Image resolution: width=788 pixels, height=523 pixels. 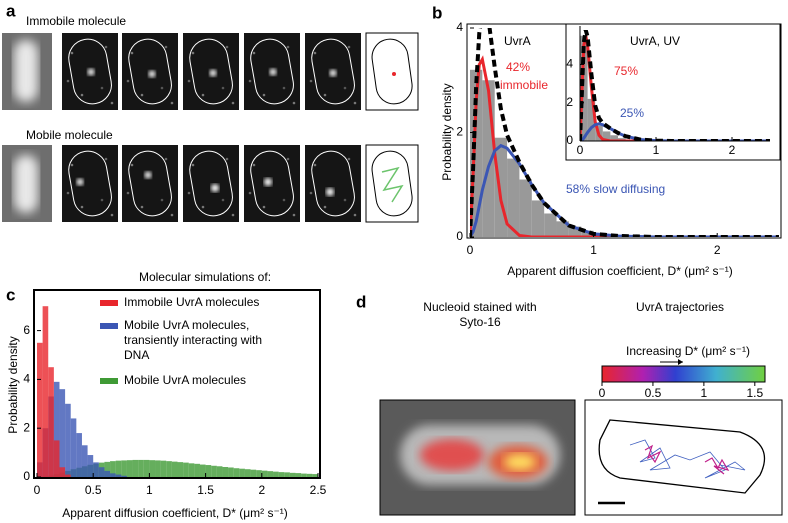 What do you see at coordinates (680, 307) in the screenshot?
I see `image-title: UvrA trajectories` at bounding box center [680, 307].